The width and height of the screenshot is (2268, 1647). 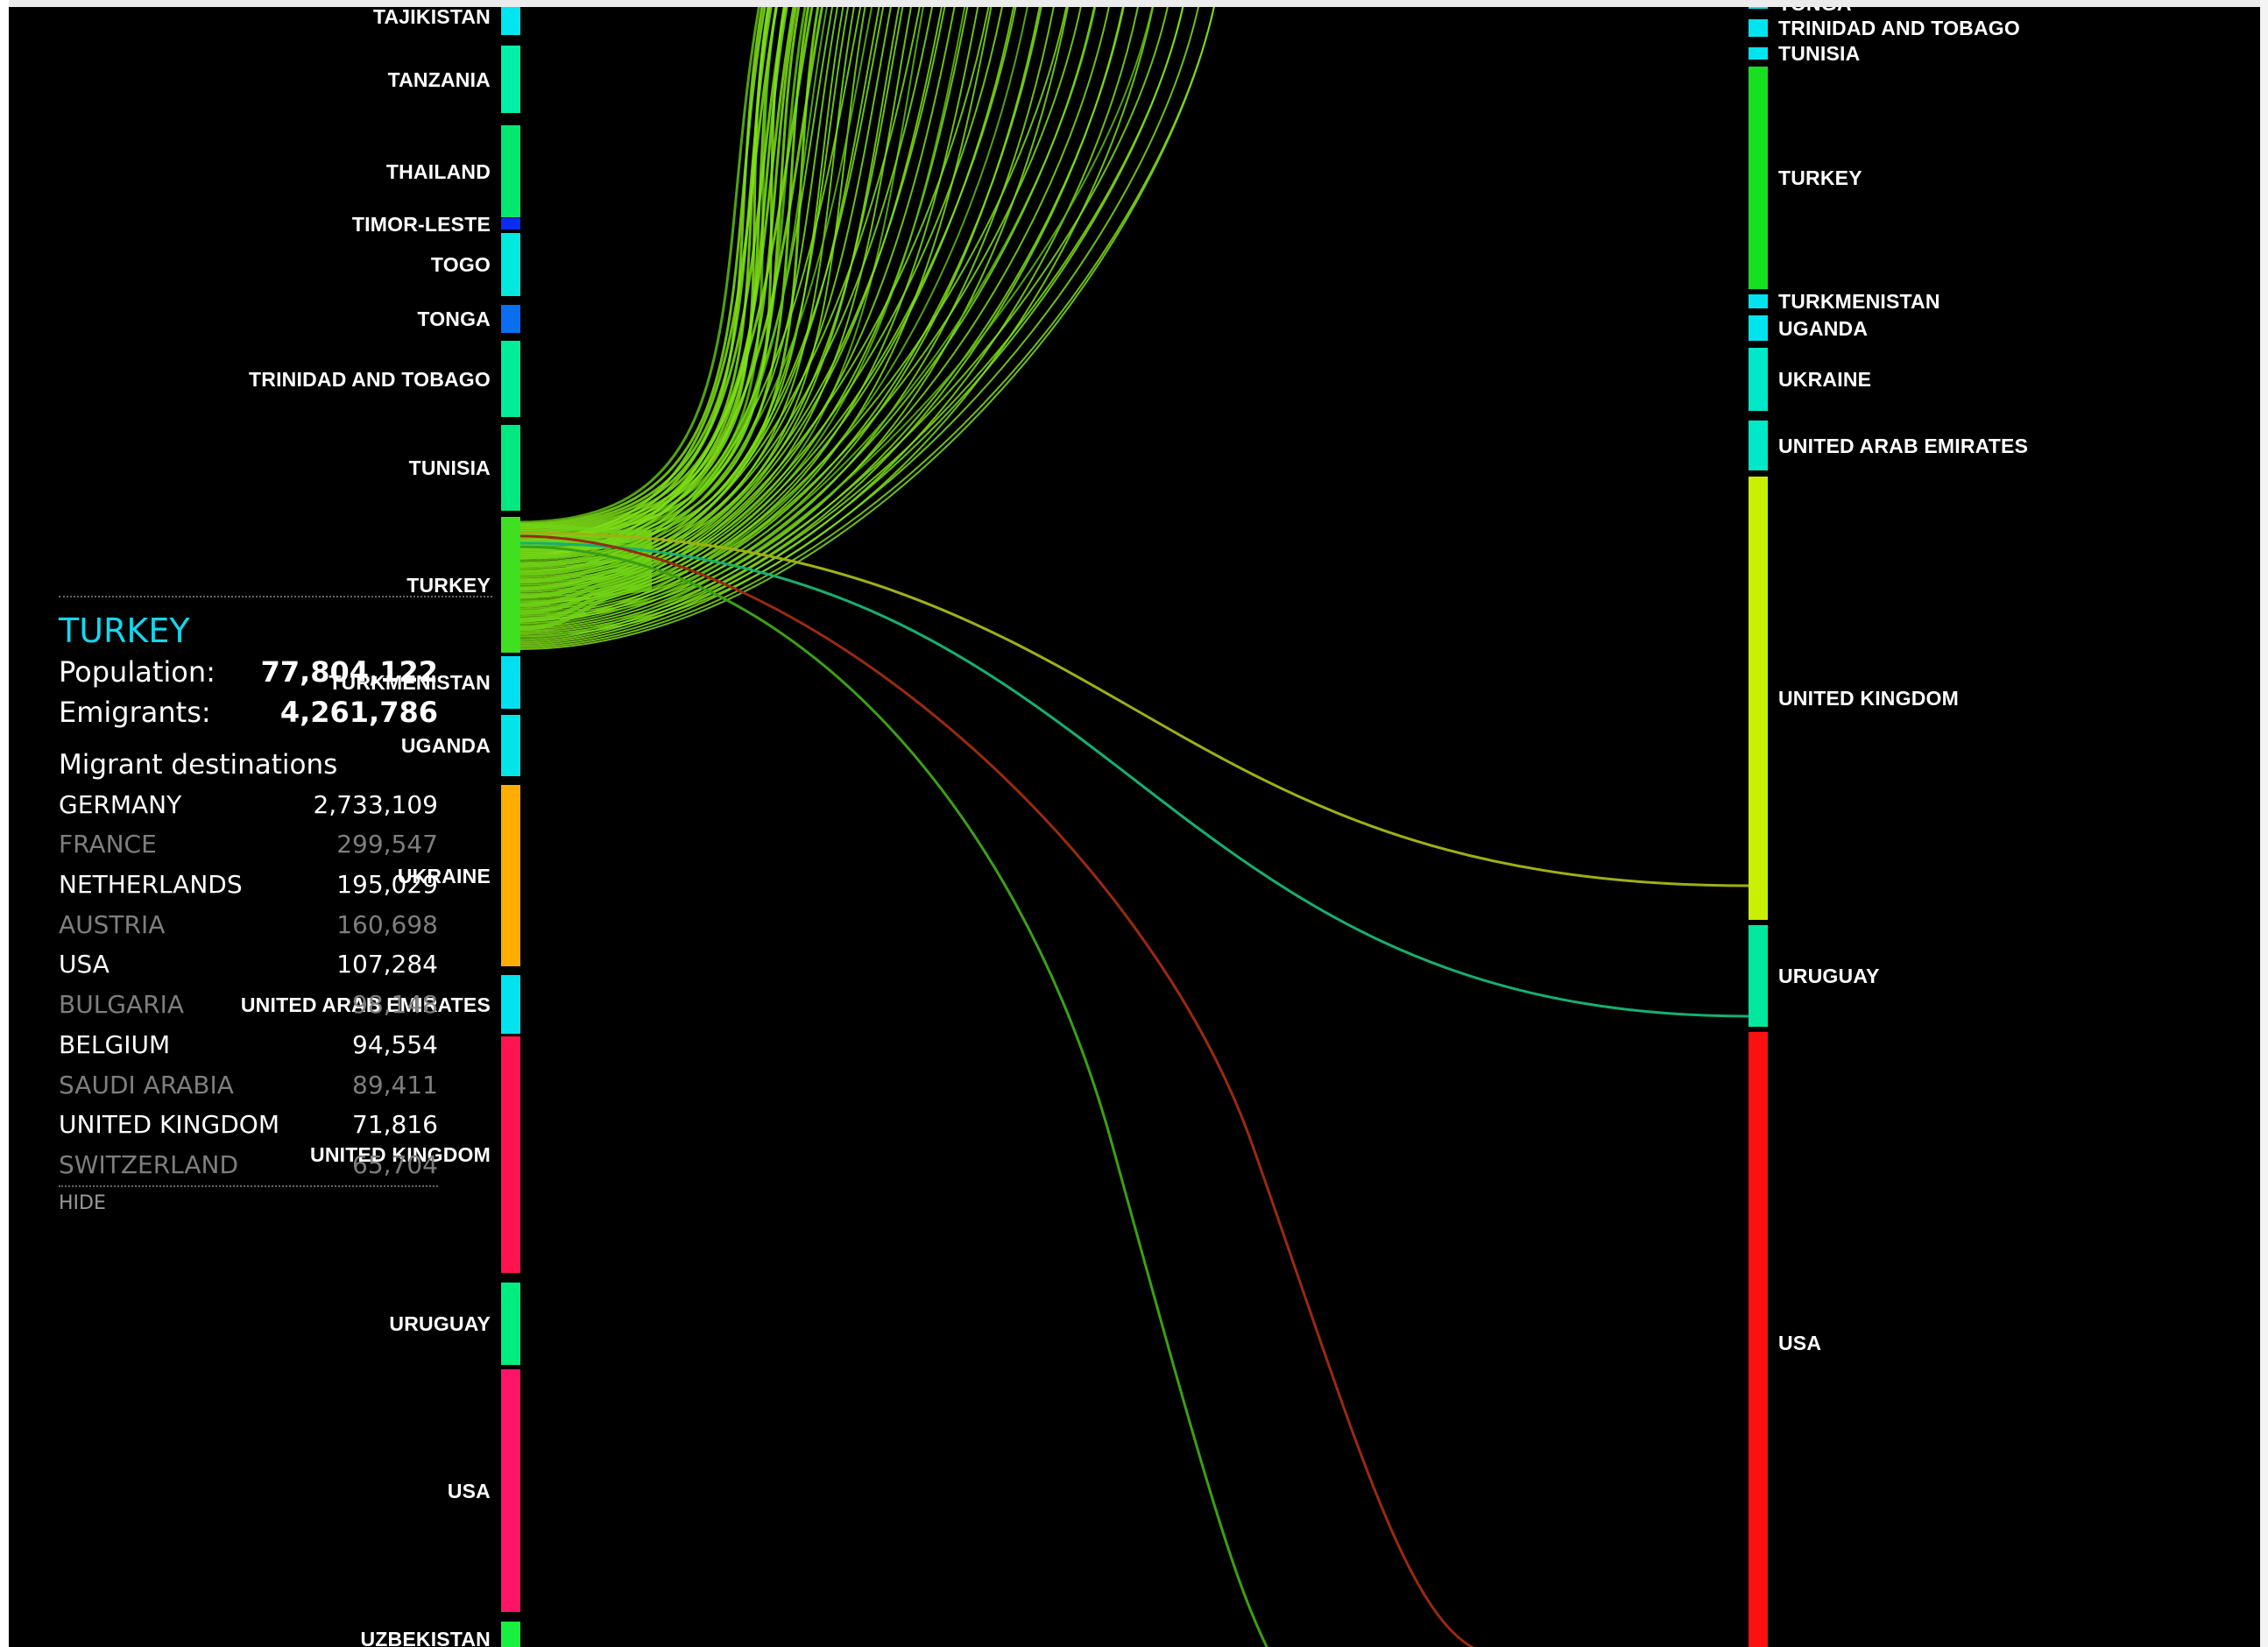 I want to click on origin-bar-thailand, so click(x=511, y=171).